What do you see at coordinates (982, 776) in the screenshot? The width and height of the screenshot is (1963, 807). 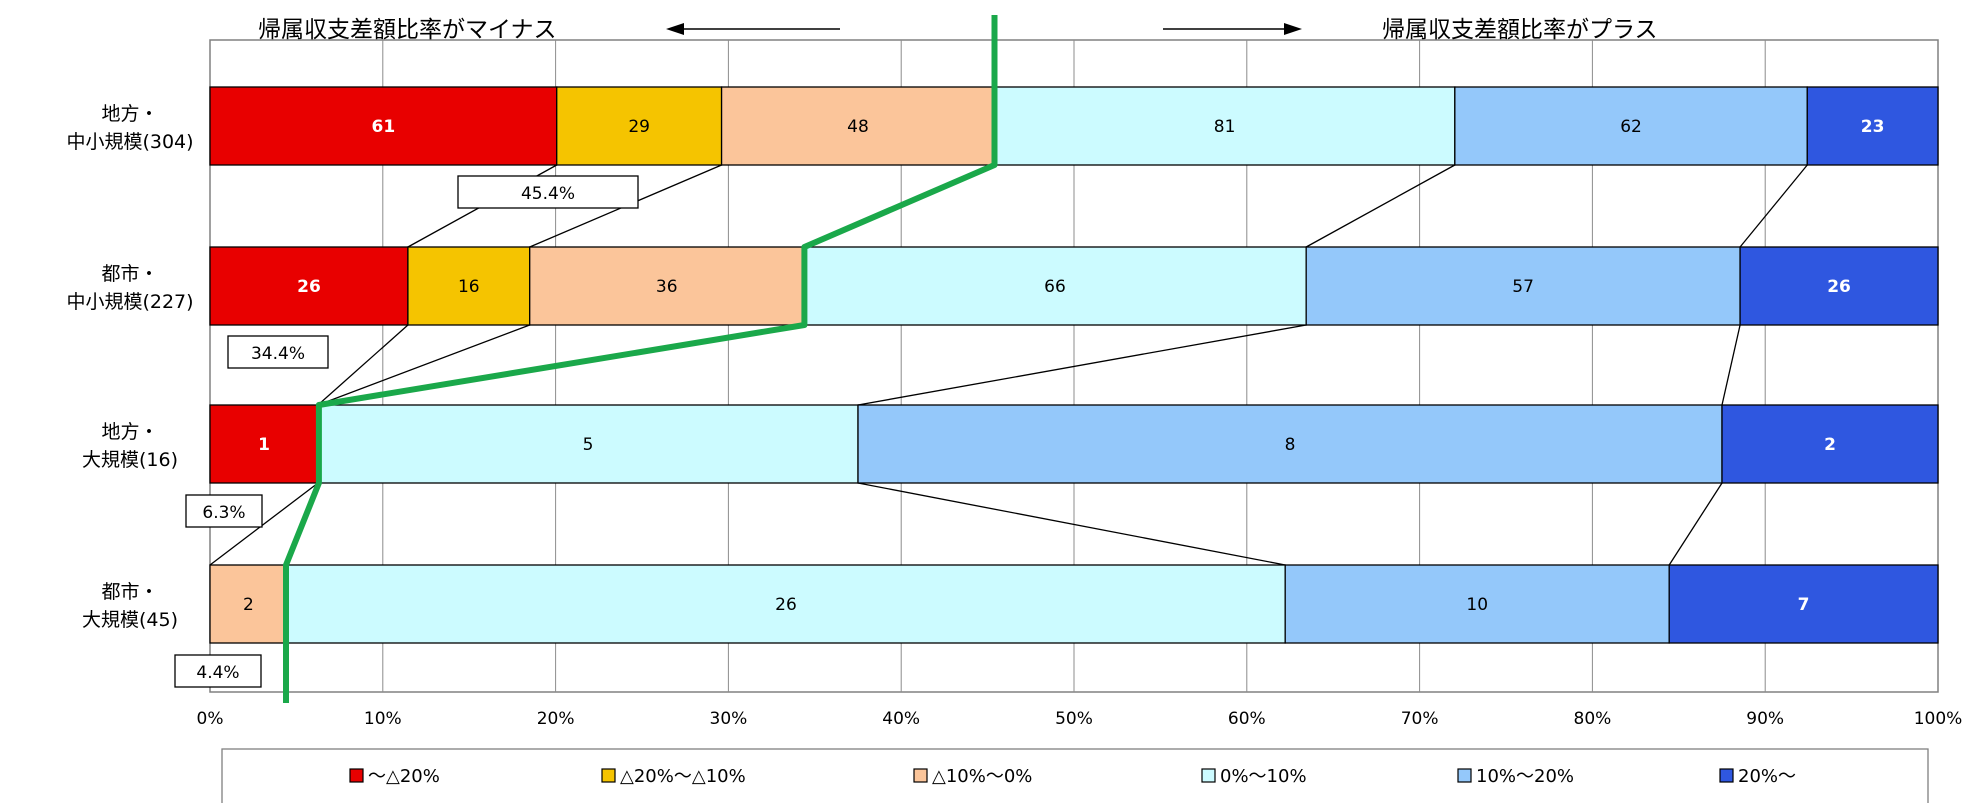 I see `legend-label: △10%～0%` at bounding box center [982, 776].